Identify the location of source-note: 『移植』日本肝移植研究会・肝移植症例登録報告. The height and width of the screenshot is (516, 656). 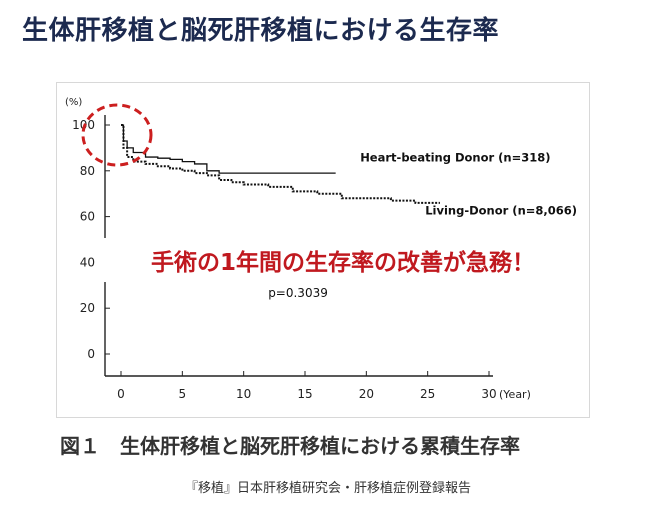
(327, 488).